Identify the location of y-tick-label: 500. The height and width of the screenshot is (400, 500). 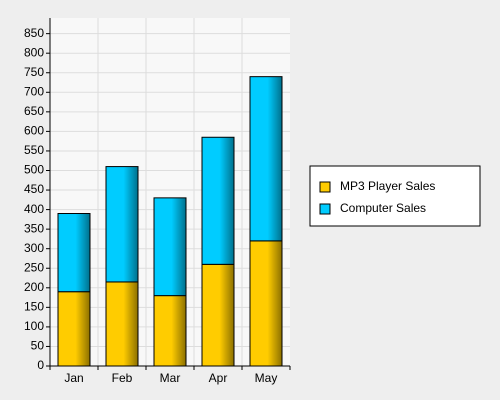
(34, 170).